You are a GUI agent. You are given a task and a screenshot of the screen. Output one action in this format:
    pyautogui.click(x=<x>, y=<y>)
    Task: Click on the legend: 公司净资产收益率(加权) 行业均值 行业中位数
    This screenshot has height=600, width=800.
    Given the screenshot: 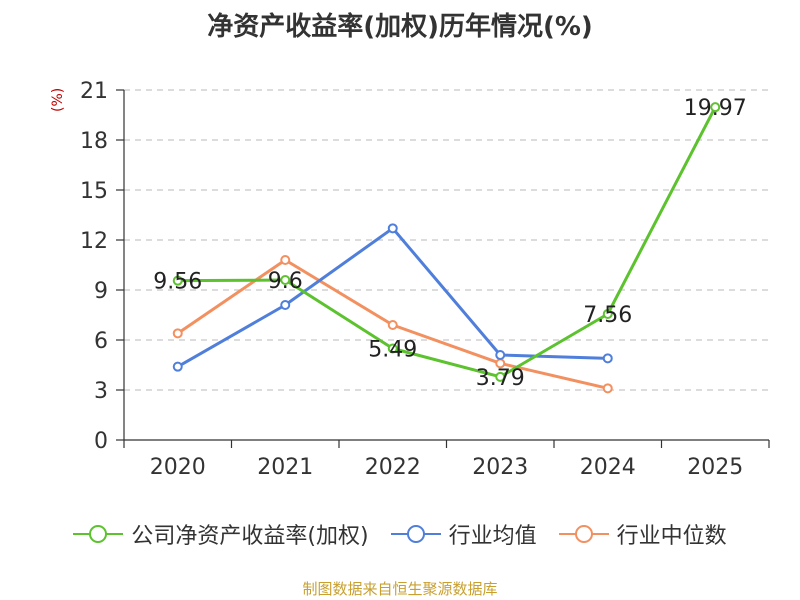 What is the action you would take?
    pyautogui.click(x=400, y=534)
    